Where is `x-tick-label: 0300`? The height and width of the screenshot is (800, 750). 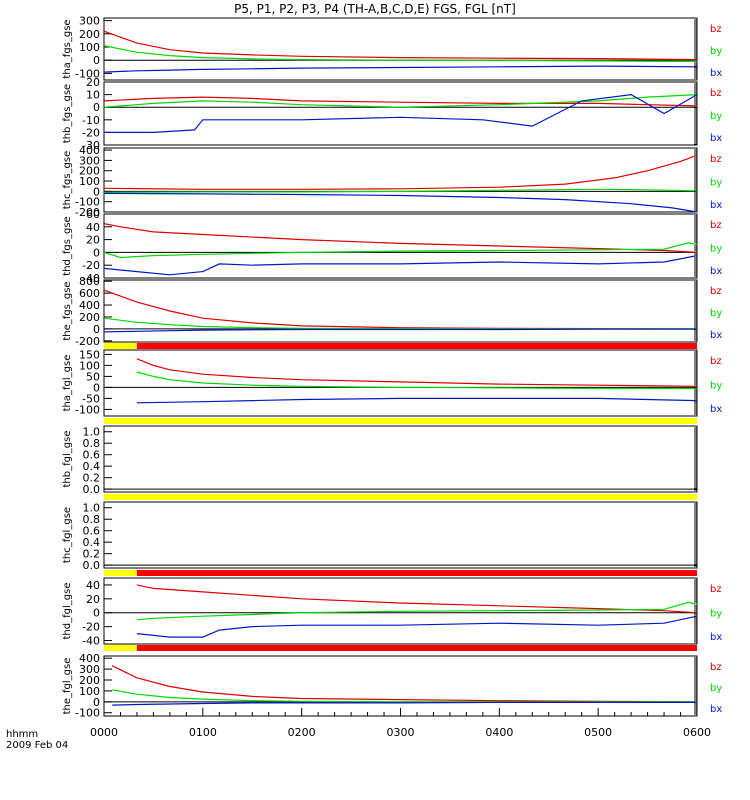
x-tick-label: 0300 is located at coordinates (401, 732).